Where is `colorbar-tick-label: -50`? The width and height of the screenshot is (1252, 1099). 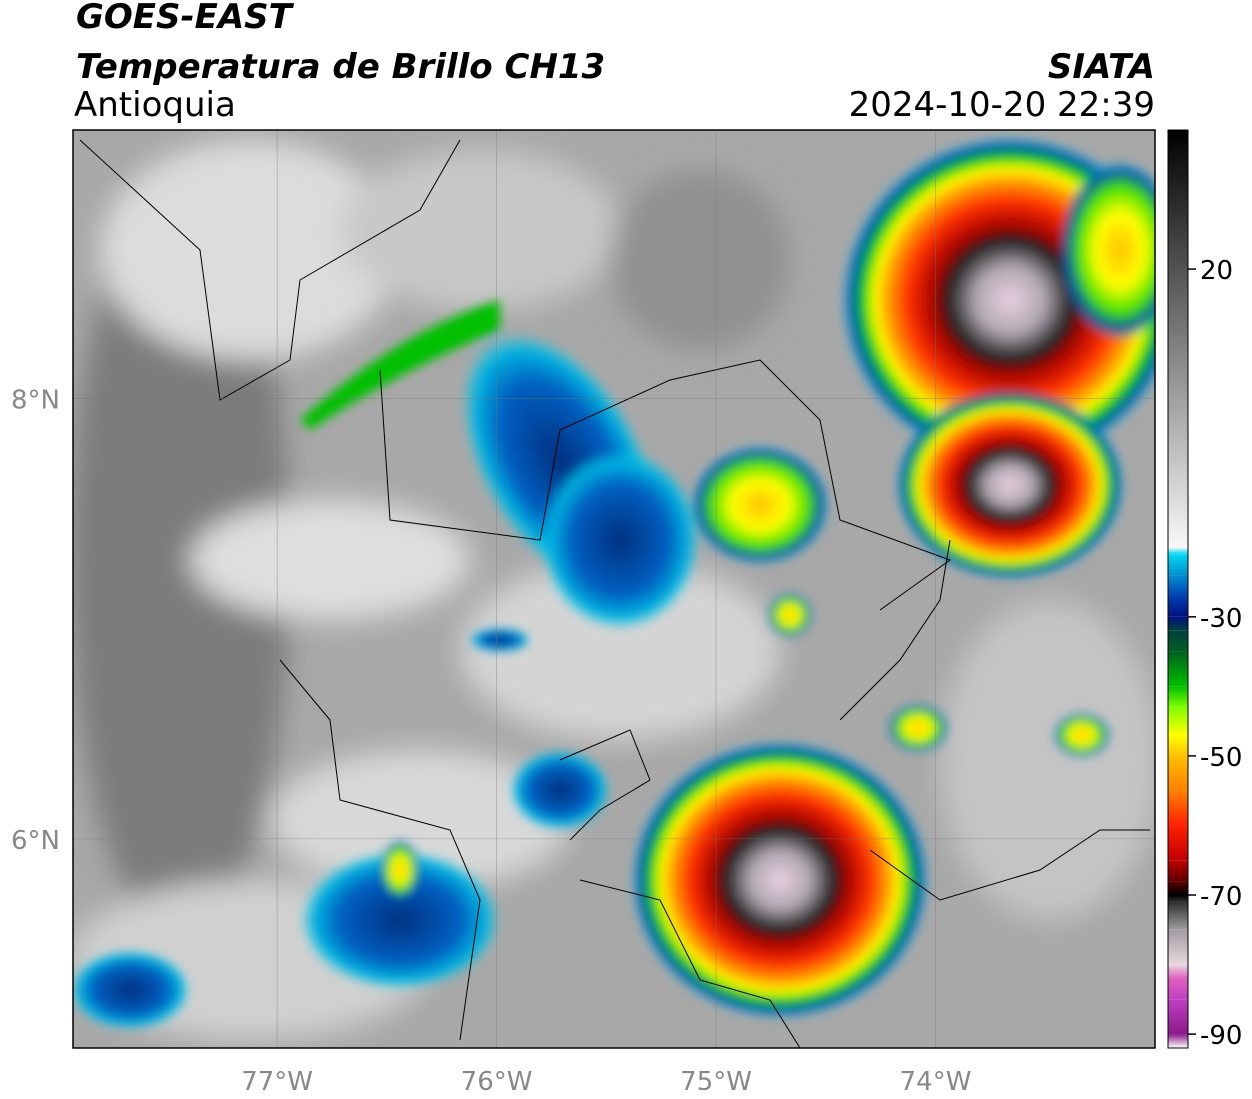 colorbar-tick-label: -50 is located at coordinates (1221, 758).